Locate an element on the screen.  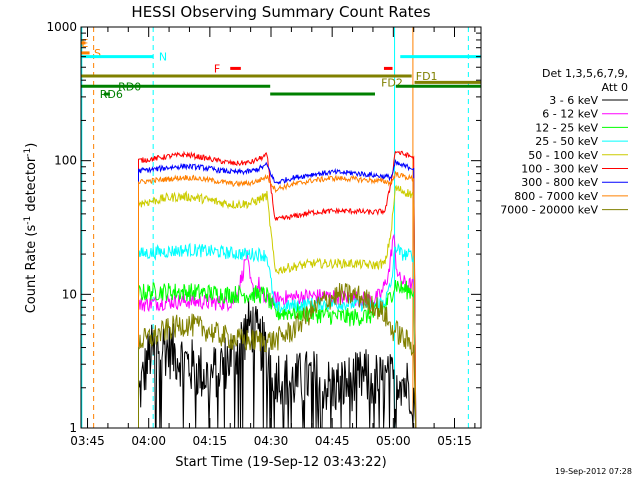
x-tick-label: 04:15 is located at coordinates (210, 441).